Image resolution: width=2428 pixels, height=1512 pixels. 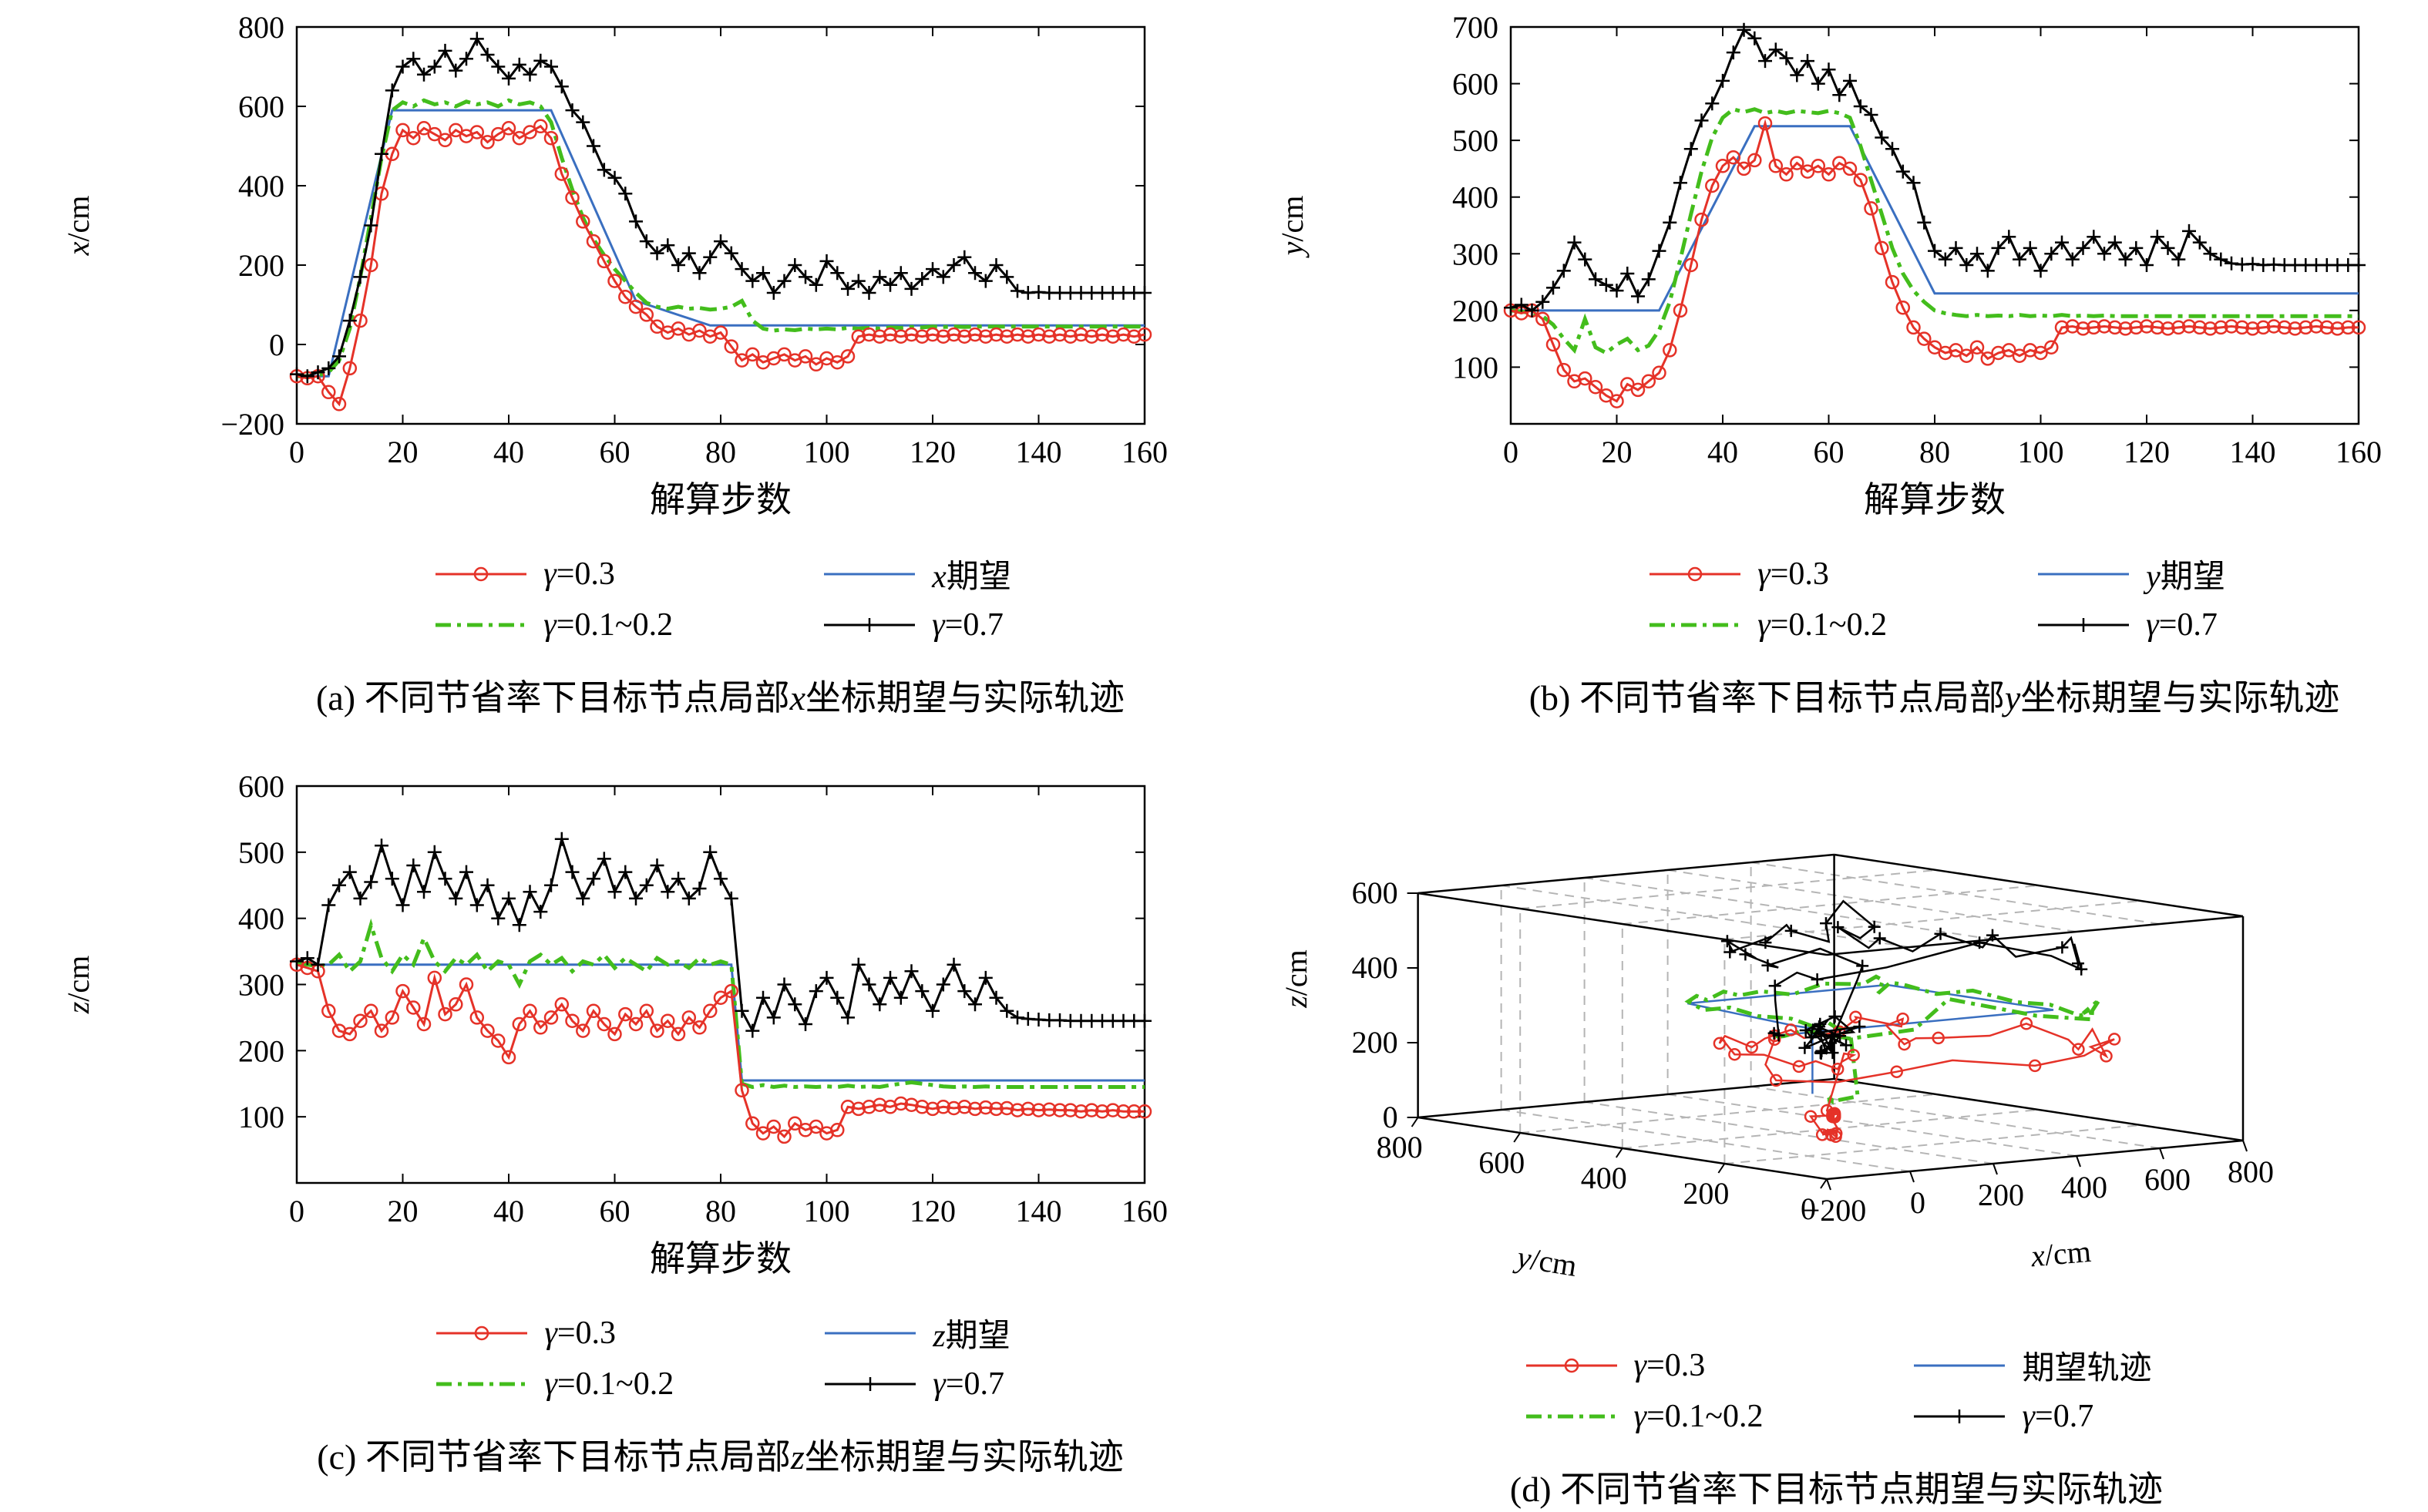 I want to click on svg-text: −200, so click(x=252, y=425).